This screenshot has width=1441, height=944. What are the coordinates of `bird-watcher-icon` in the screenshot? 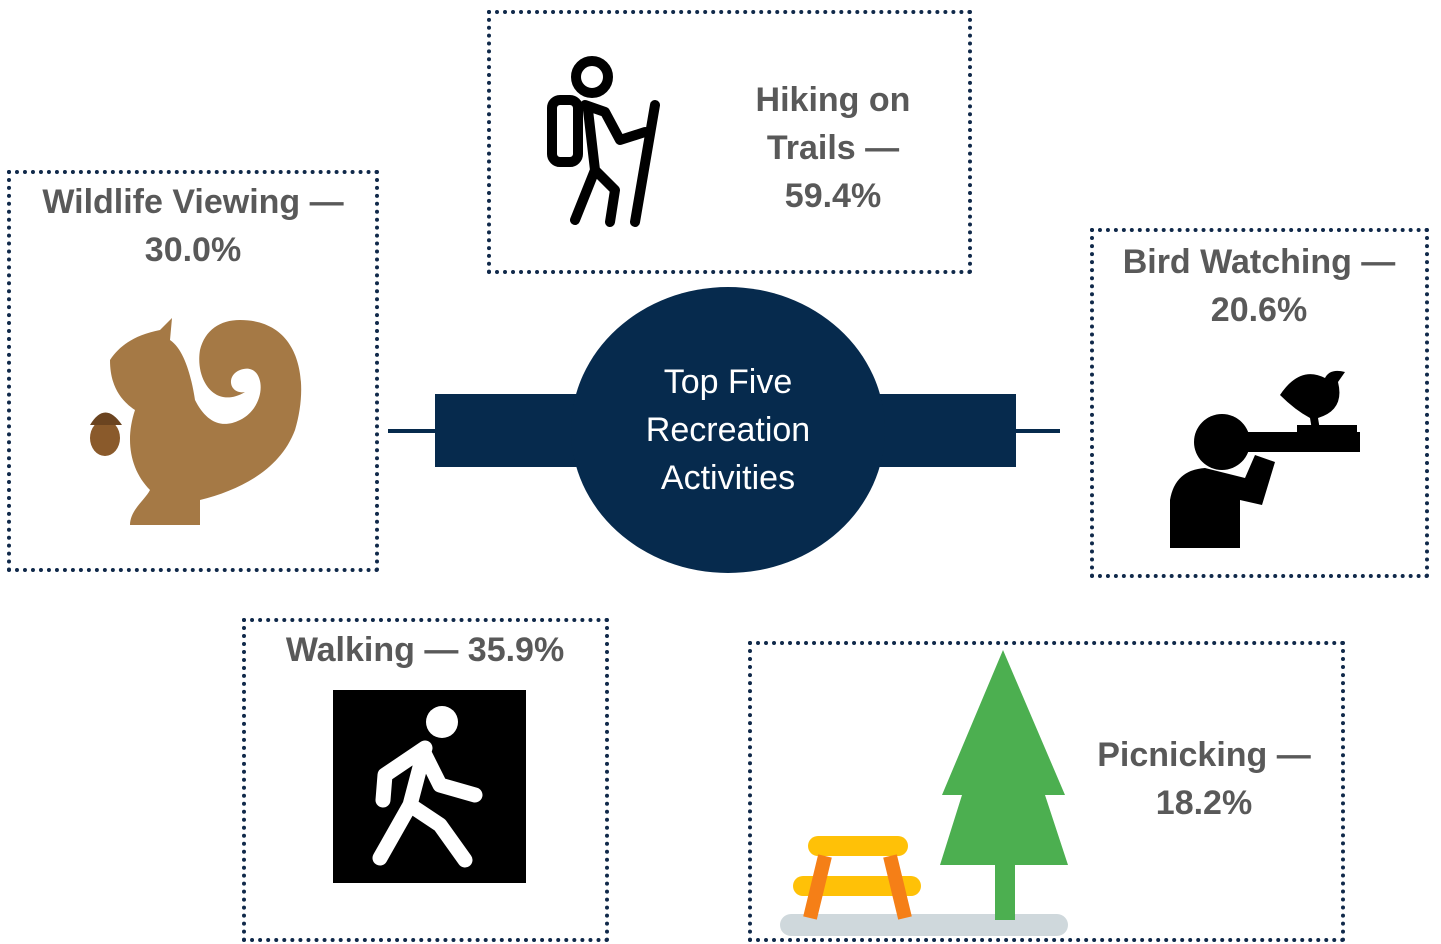 It's located at (1265, 459).